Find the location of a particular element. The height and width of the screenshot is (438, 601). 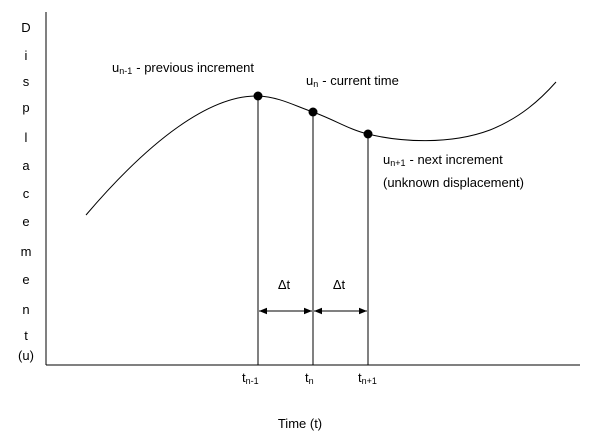

y-axis-label-letter: (u) is located at coordinates (26, 355).